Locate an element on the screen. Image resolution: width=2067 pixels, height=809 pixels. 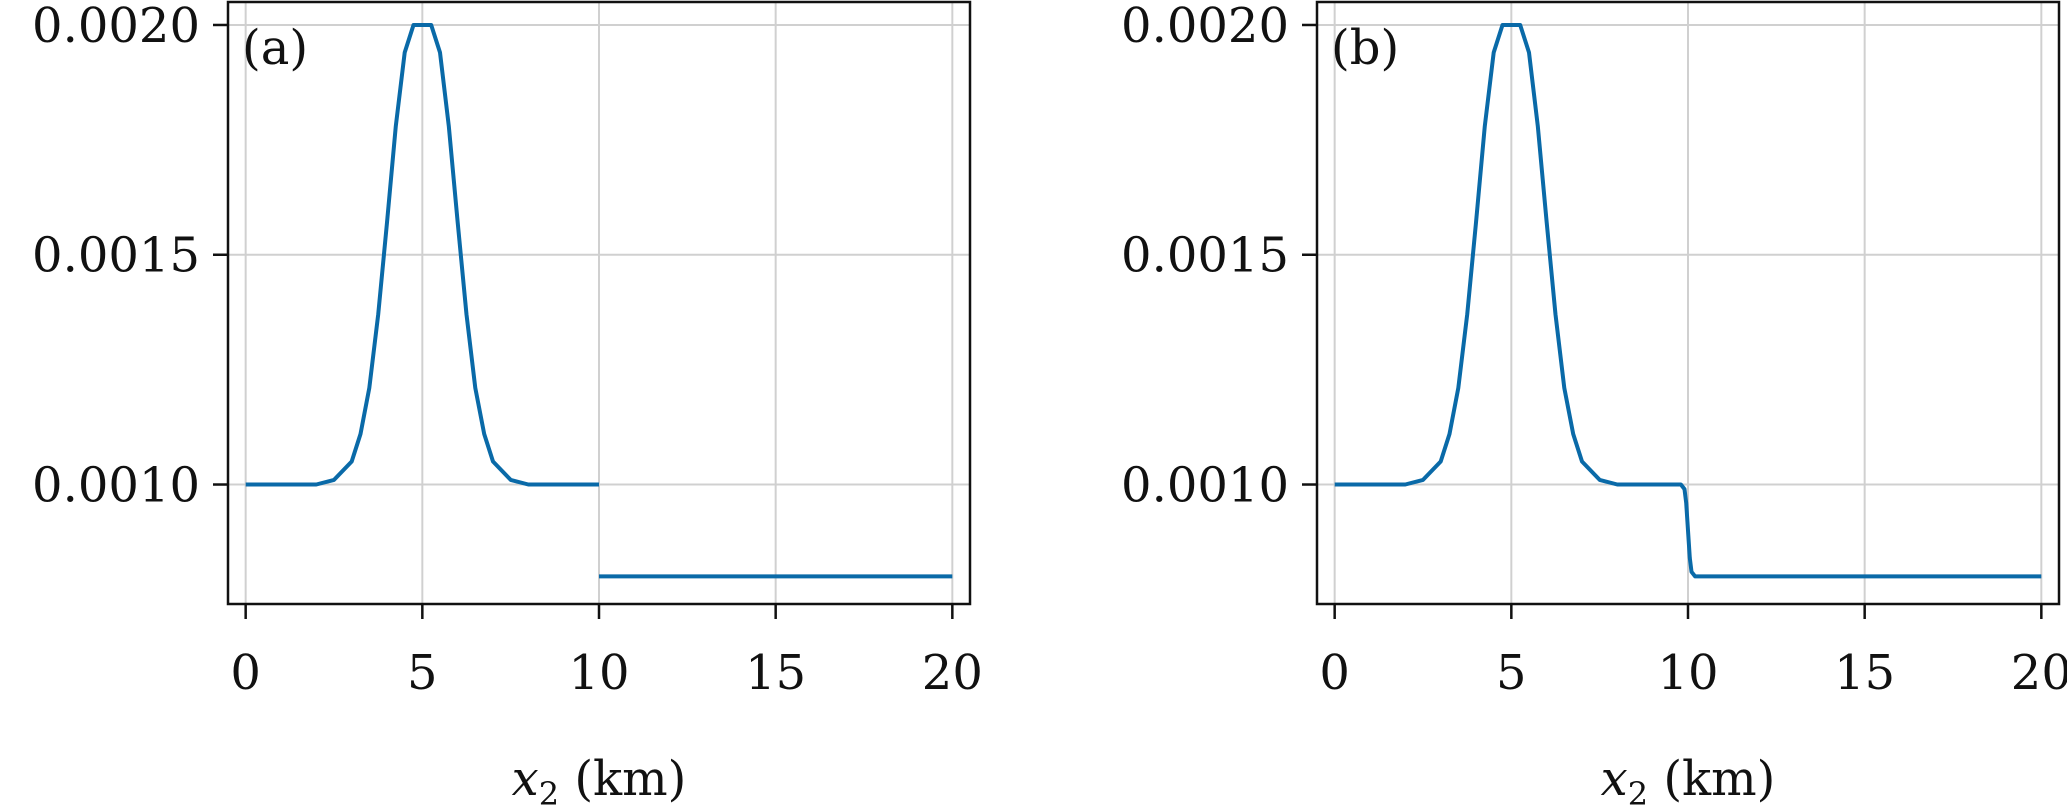
panel-label: (a) is located at coordinates (275, 48).